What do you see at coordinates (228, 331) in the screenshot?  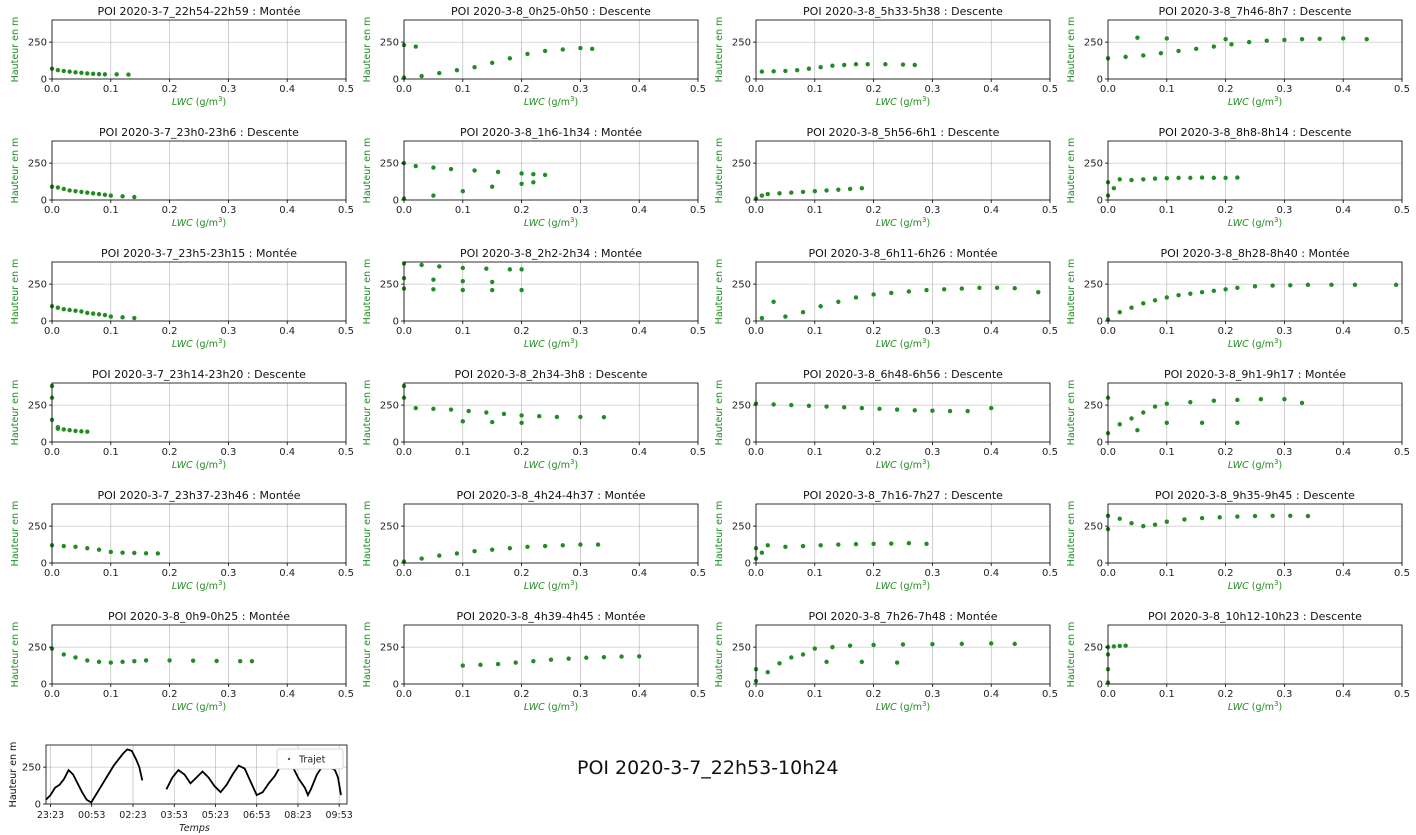 I see `x-tick-label: 0.3` at bounding box center [228, 331].